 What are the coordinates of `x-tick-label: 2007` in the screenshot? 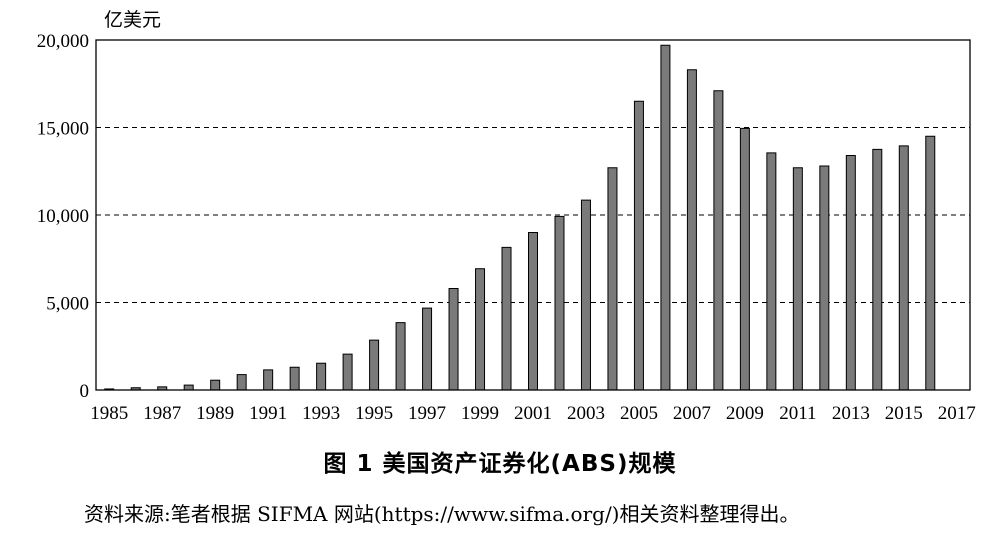 It's located at (692, 413).